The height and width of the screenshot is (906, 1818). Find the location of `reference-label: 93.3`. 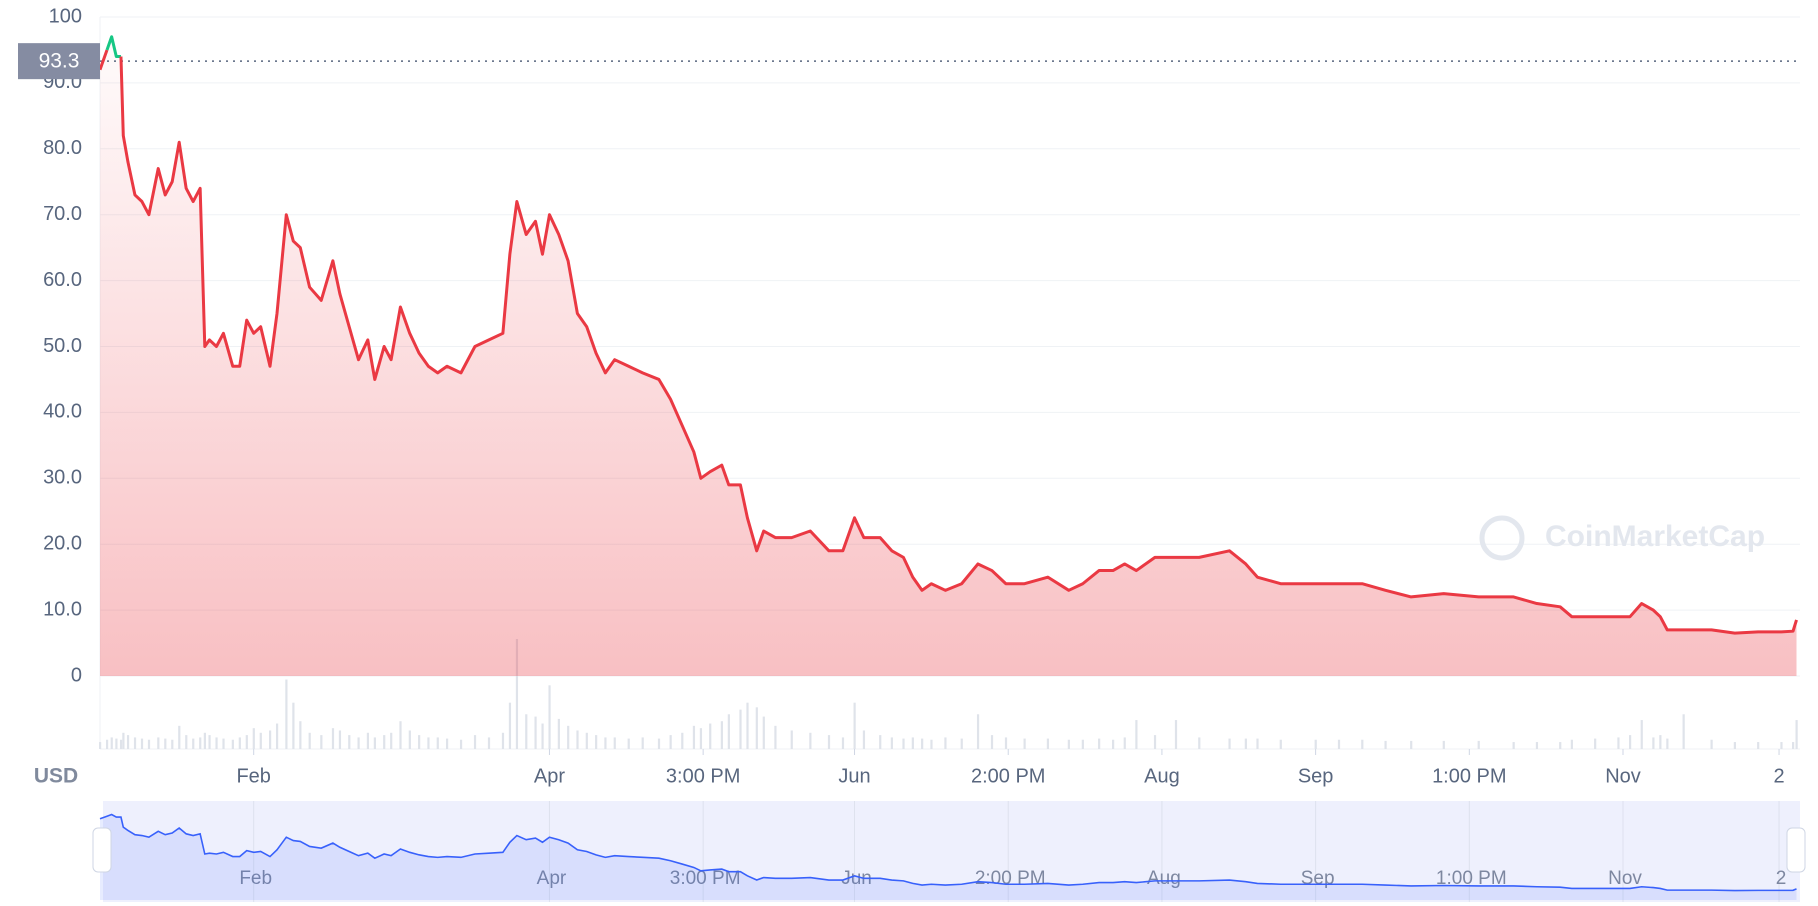

reference-label: 93.3 is located at coordinates (59, 61).